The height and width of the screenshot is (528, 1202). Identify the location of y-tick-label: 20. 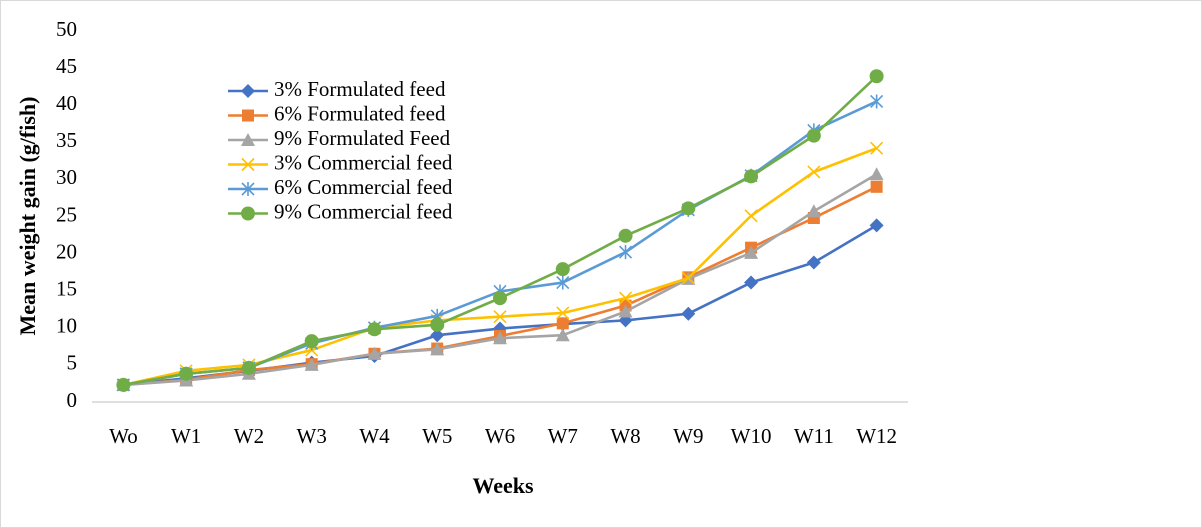
(66, 251).